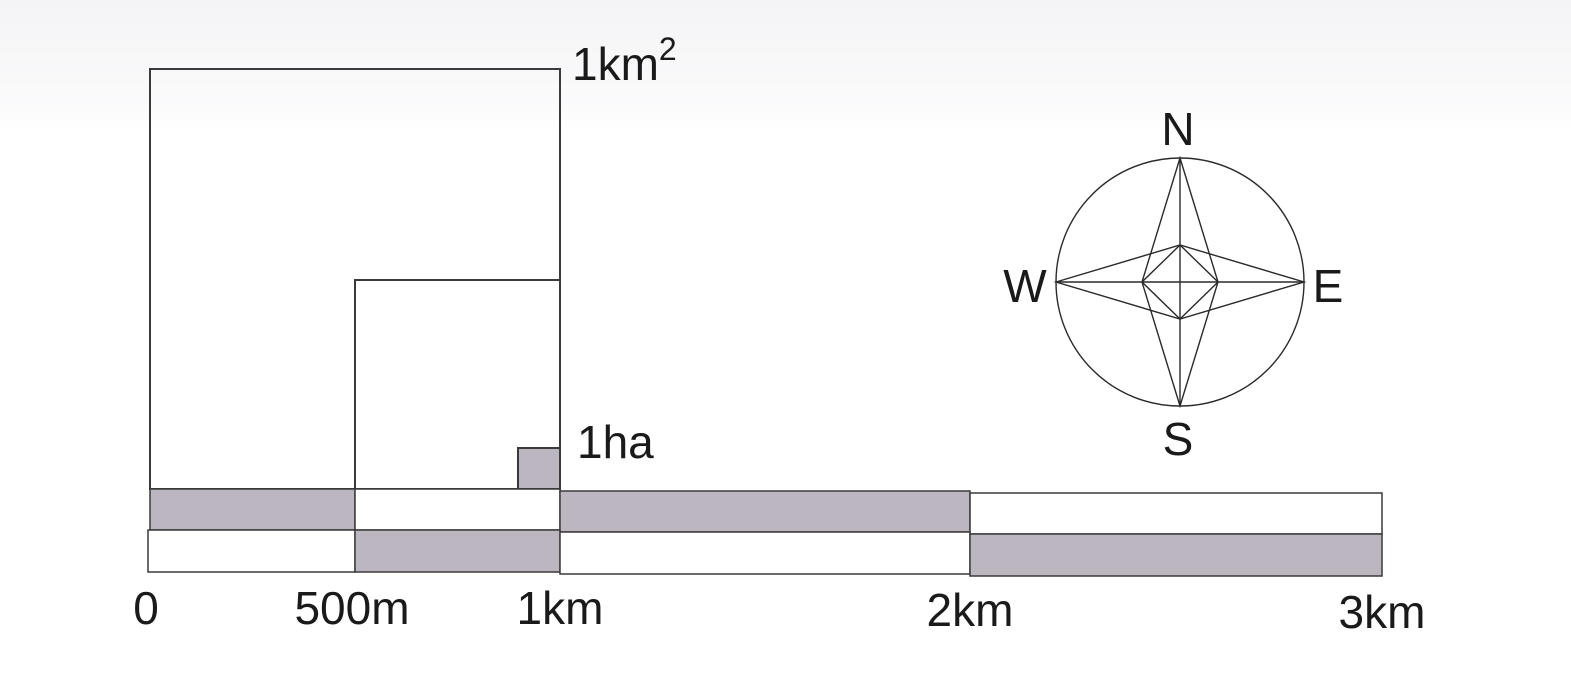  Describe the element at coordinates (1178, 439) in the screenshot. I see `compass-label-south: S` at that location.